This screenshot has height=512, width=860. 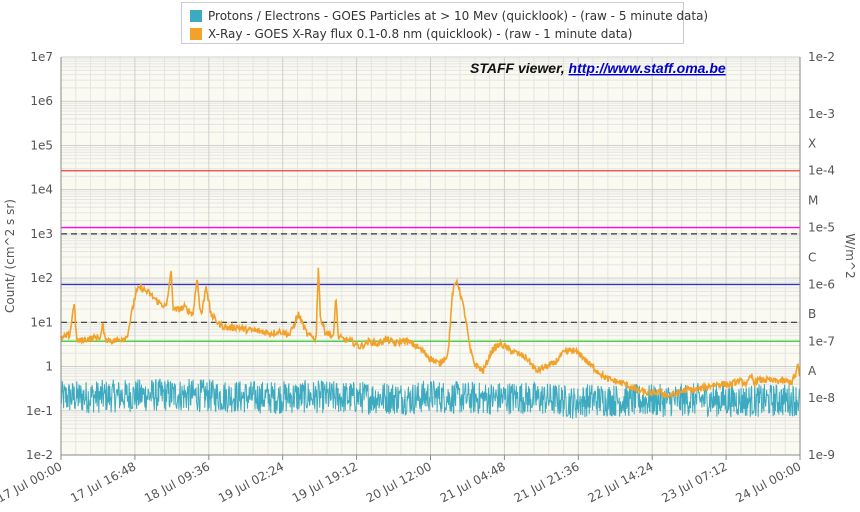 I want to click on left-axis-title: Count/ (cm^2 s sr), so click(x=10, y=256).